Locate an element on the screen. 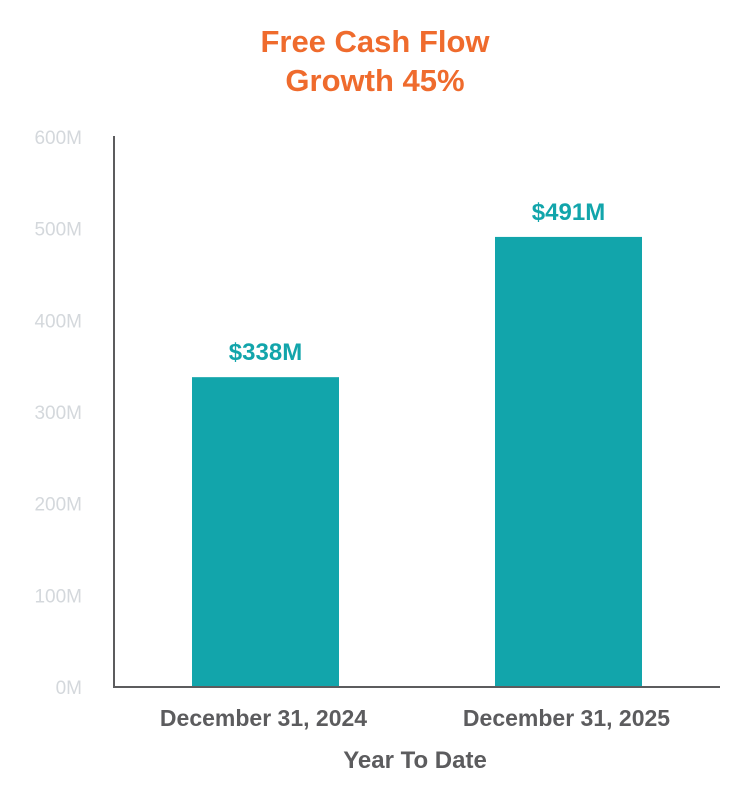 Image resolution: width=750 pixels, height=806 pixels. x-tick-label: December 31, 2025 is located at coordinates (566, 718).